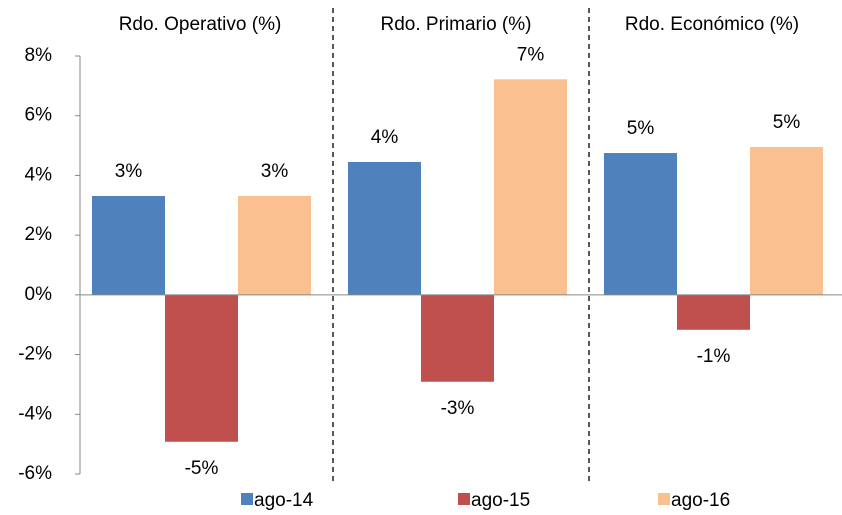 Image resolution: width=842 pixels, height=515 pixels. I want to click on y-tick-label: 6%, so click(39, 115).